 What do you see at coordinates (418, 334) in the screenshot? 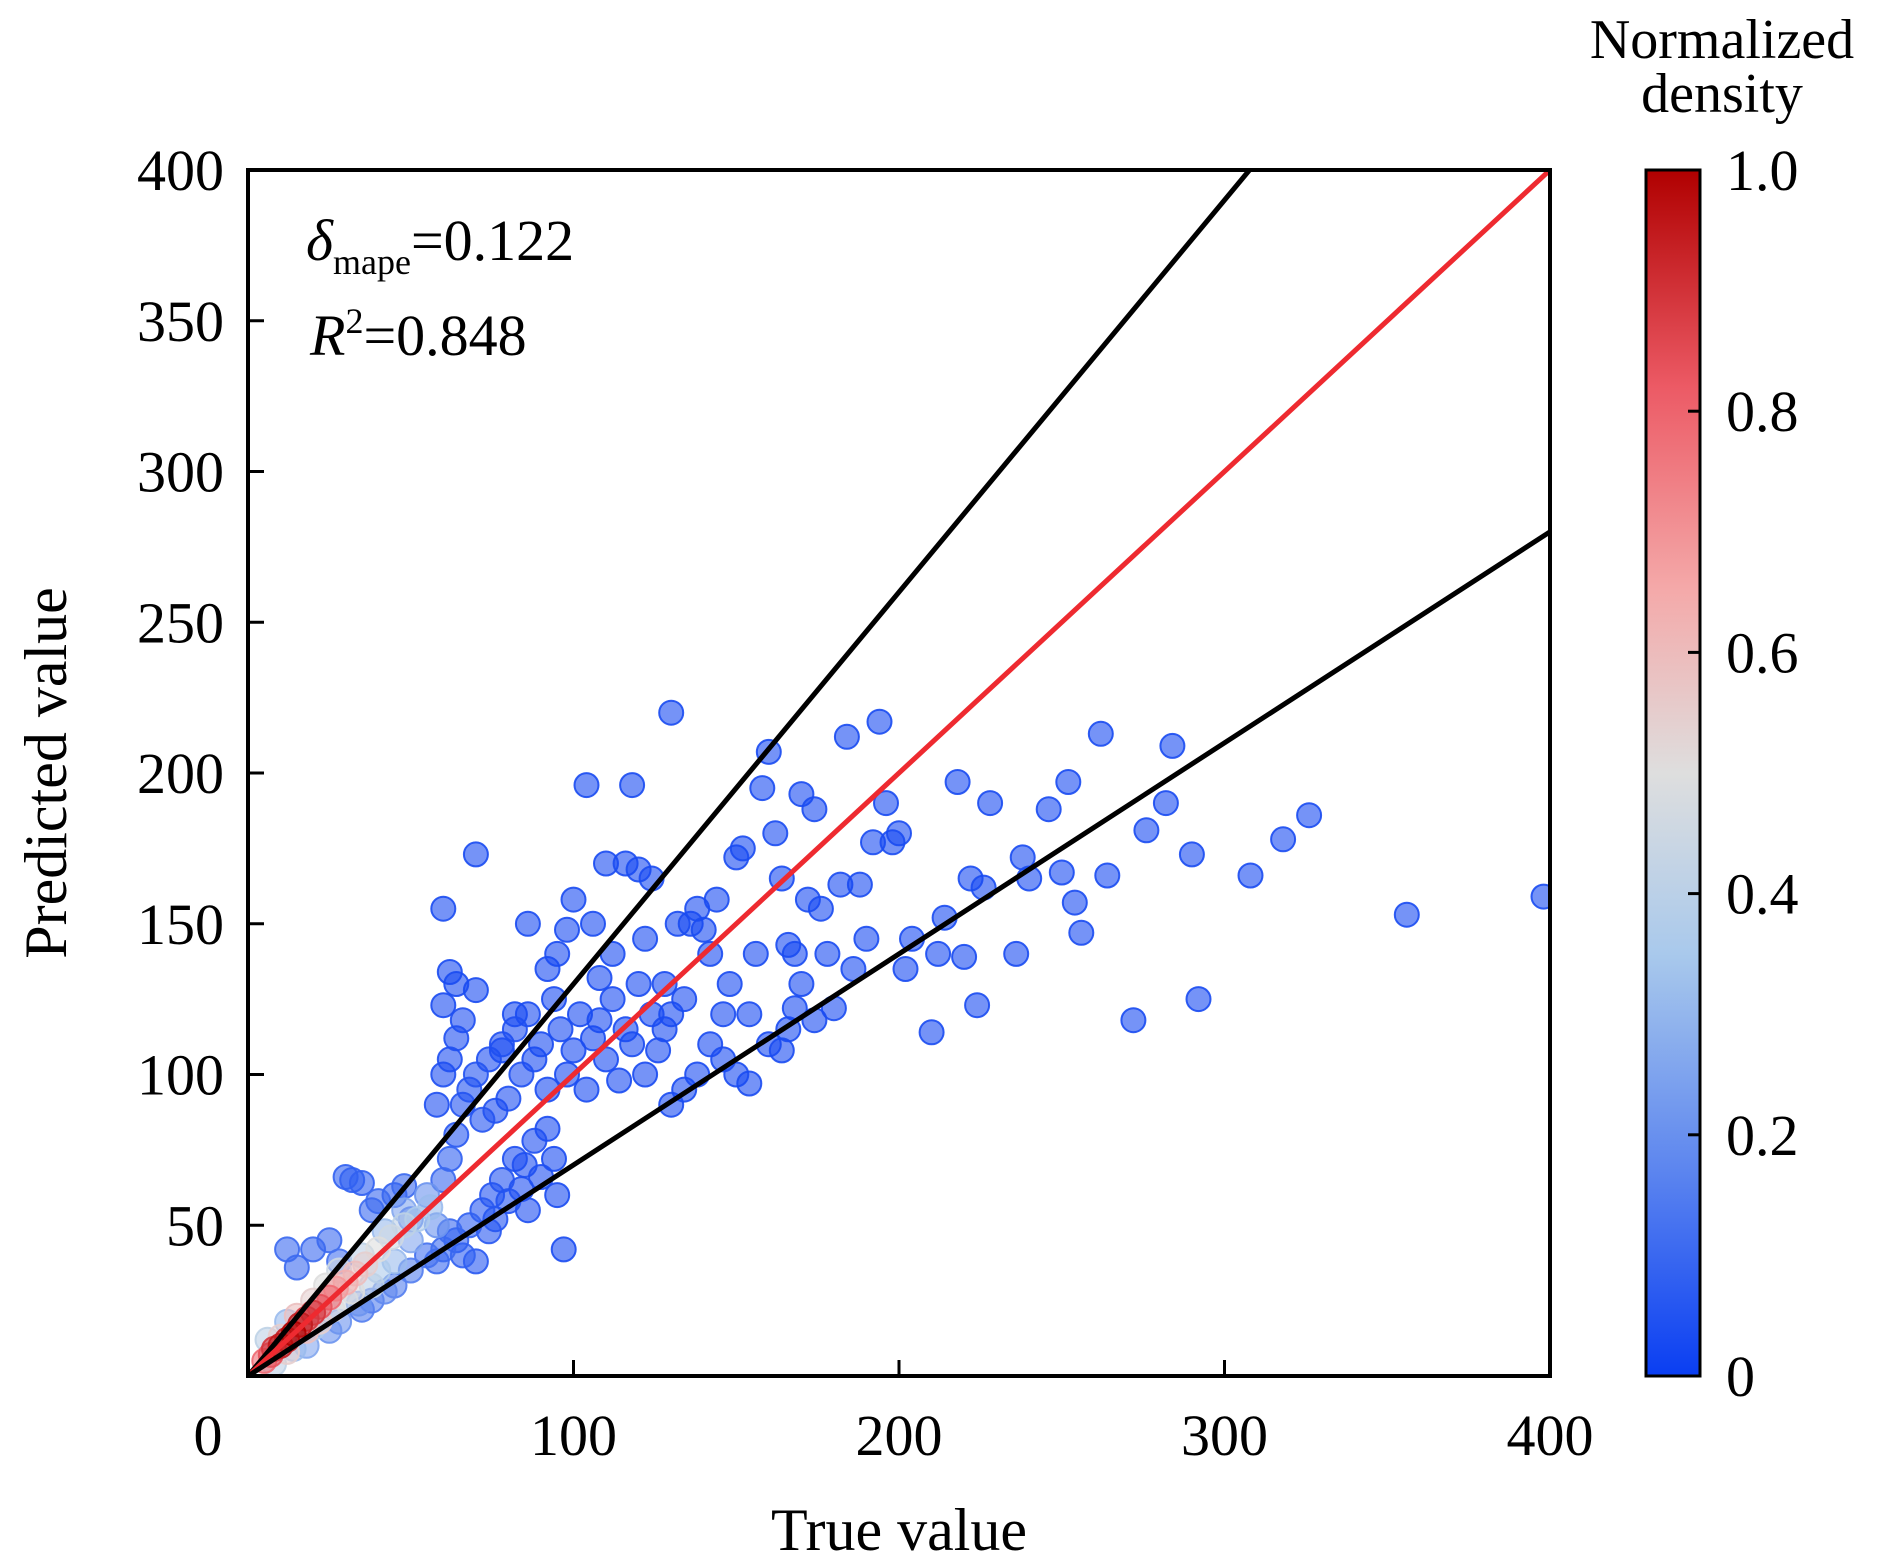
I see `r2-annotation: R2=0.848` at bounding box center [418, 334].